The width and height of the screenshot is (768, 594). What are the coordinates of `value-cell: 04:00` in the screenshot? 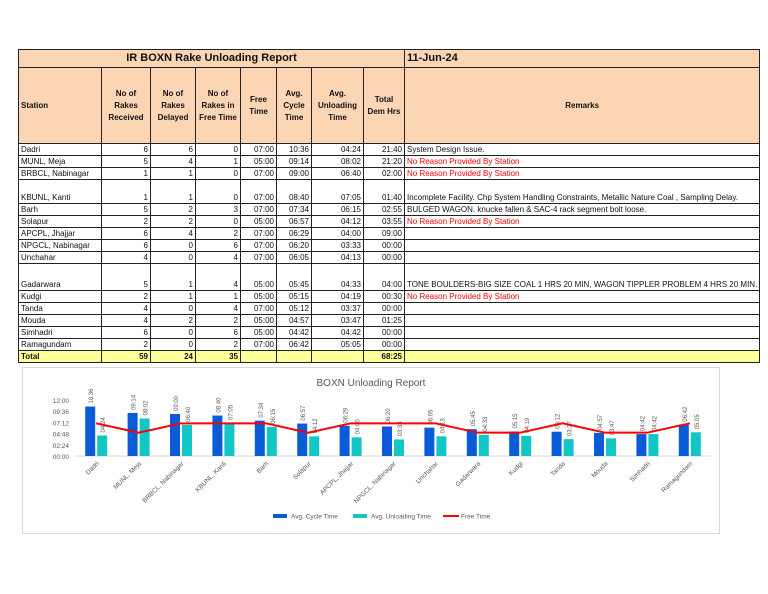 It's located at (337, 233).